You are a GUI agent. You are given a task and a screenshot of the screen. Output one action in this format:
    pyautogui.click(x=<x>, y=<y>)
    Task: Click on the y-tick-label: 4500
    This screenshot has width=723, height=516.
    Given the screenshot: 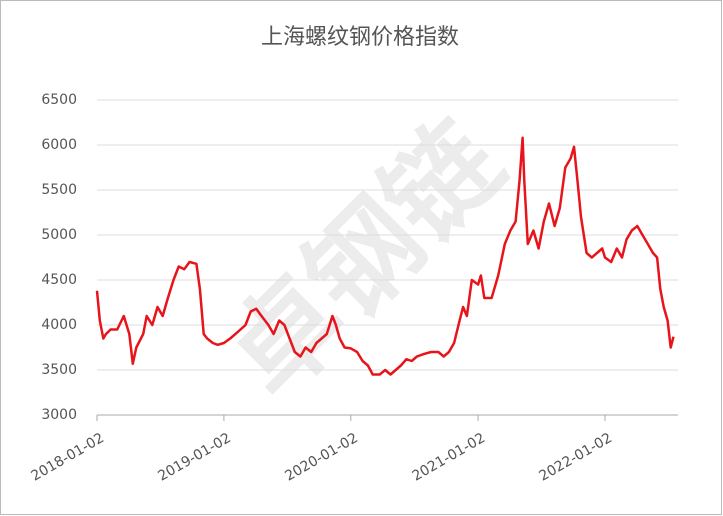 What is the action you would take?
    pyautogui.click(x=59, y=280)
    